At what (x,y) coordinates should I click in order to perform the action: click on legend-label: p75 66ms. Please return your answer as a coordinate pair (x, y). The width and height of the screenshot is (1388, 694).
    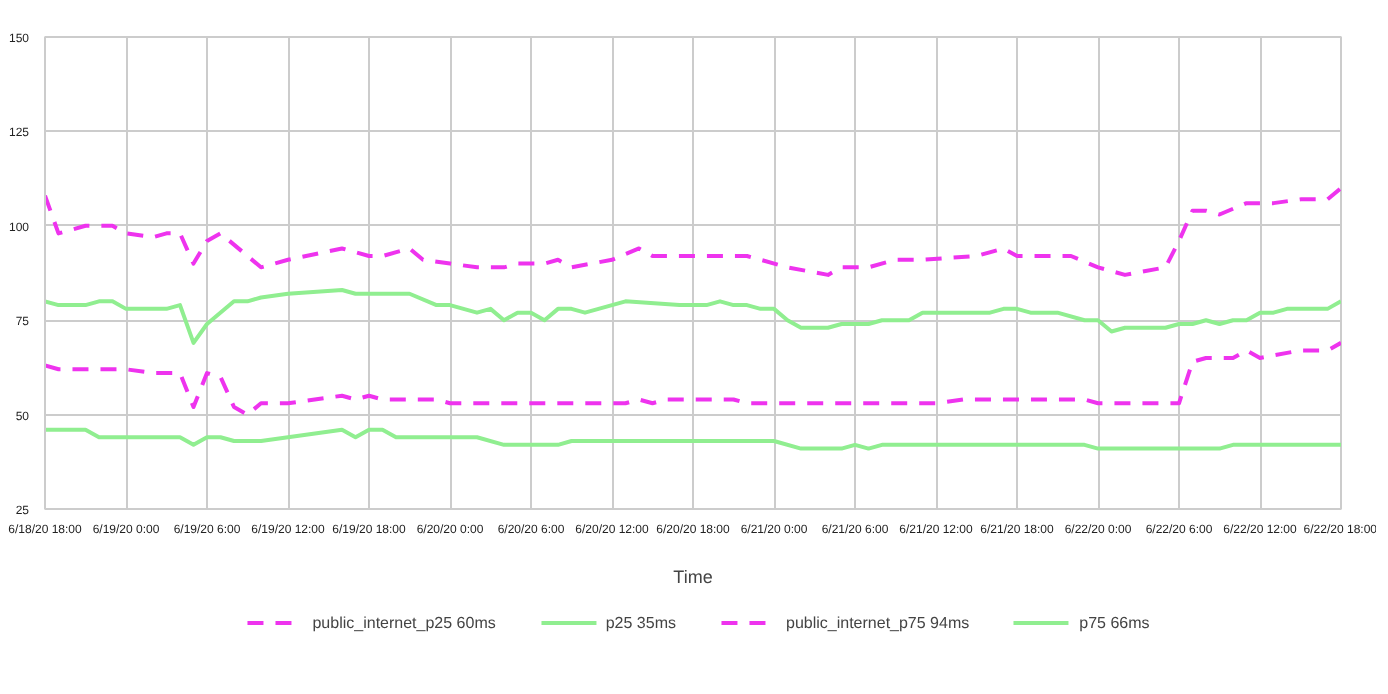
    Looking at the image, I should click on (1114, 622).